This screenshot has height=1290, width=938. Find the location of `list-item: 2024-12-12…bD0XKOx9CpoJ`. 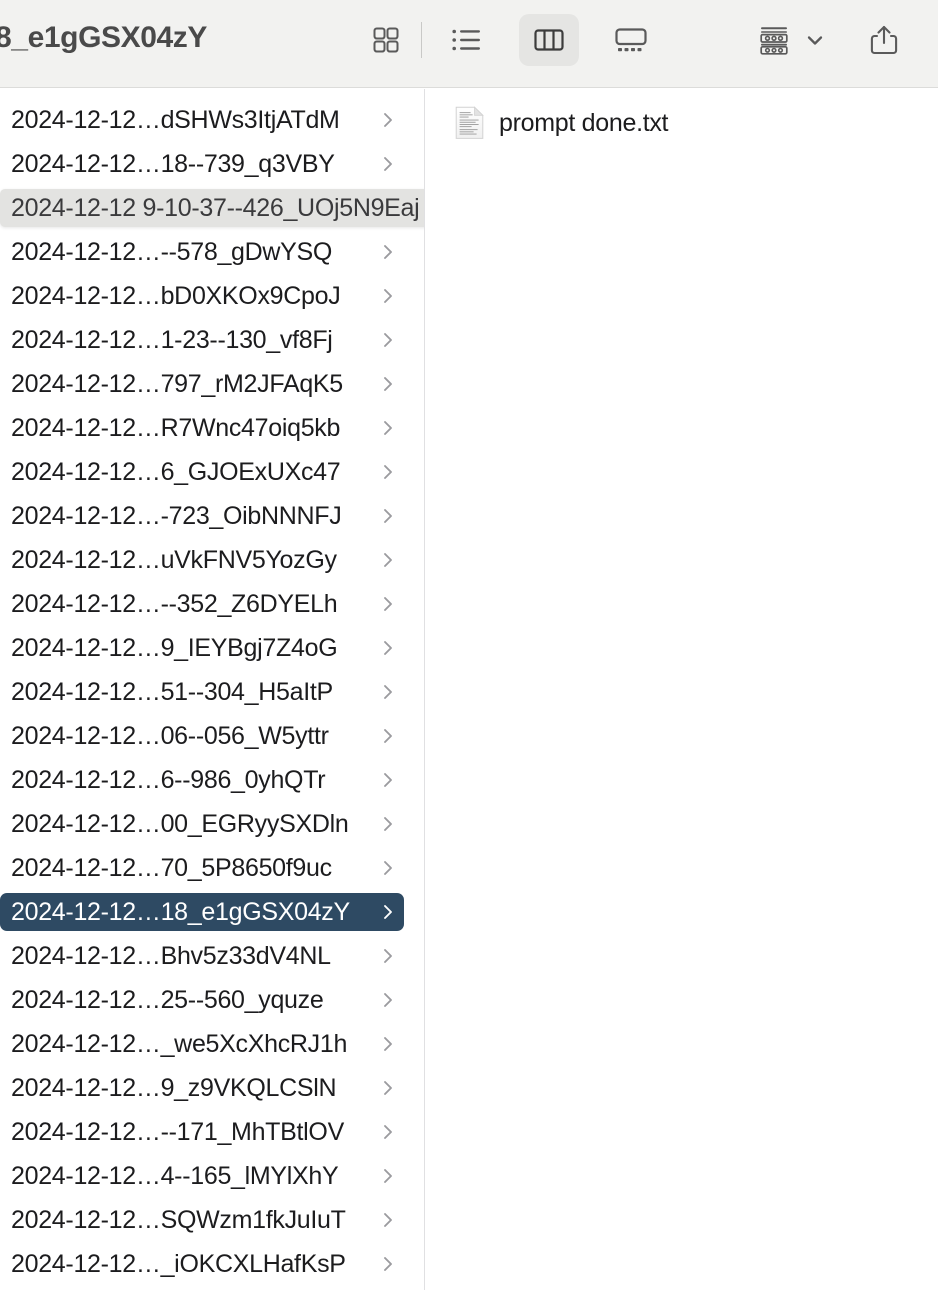

list-item: 2024-12-12…bD0XKOx9CpoJ is located at coordinates (202, 296).